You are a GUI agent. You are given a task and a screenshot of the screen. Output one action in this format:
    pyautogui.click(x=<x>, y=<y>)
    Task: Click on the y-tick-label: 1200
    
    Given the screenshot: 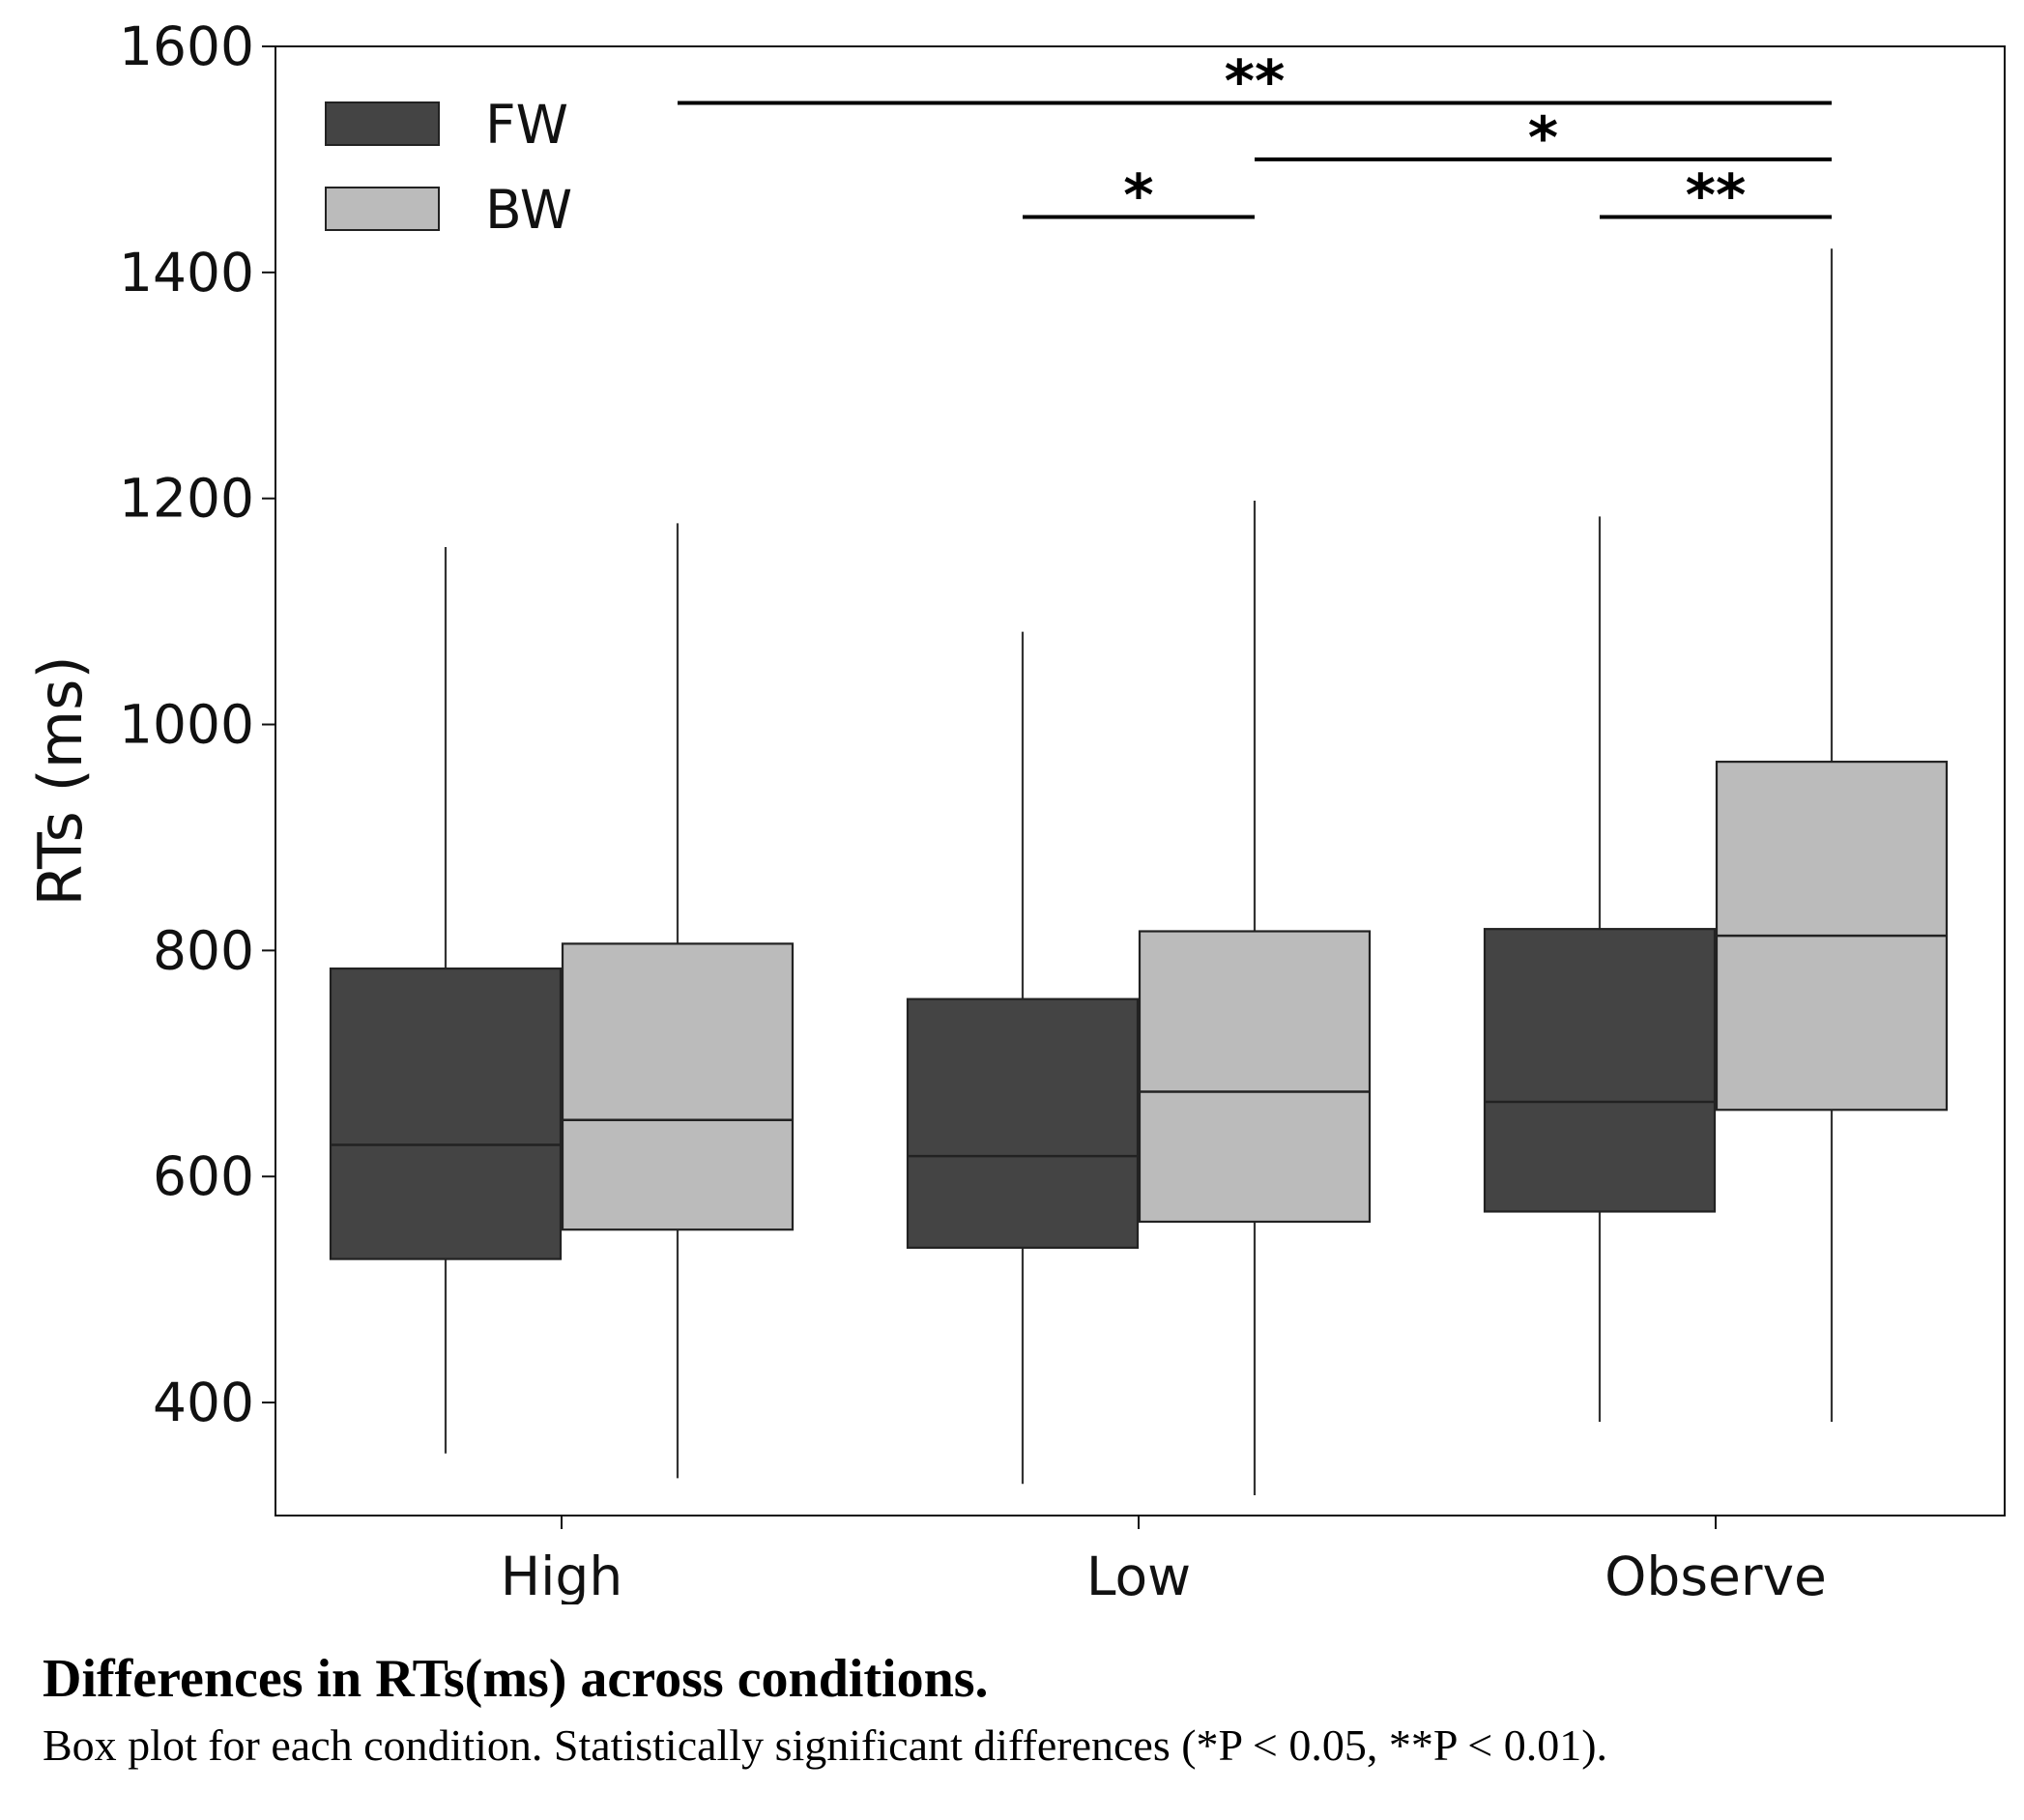 What is the action you would take?
    pyautogui.click(x=186, y=499)
    